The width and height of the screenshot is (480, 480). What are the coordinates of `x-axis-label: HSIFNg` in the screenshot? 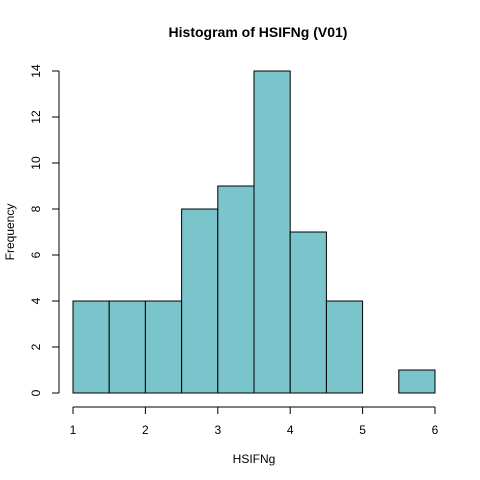 It's located at (254, 459).